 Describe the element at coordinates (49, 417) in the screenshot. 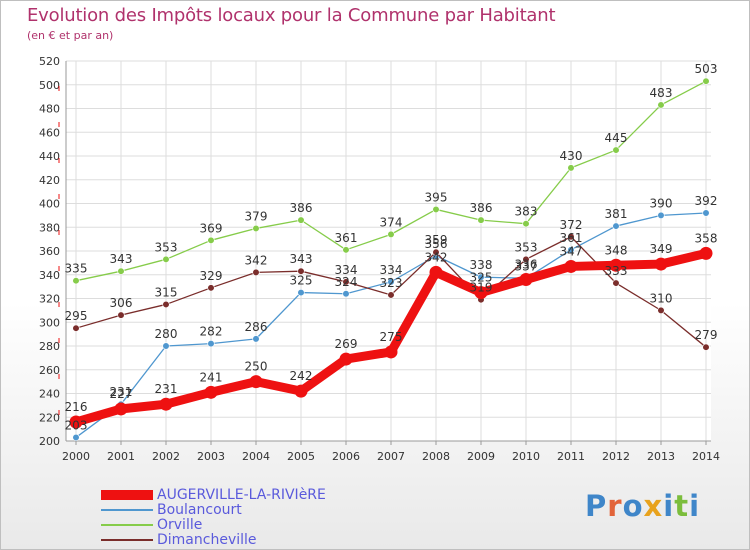

I see `y-tick-label: 220` at that location.